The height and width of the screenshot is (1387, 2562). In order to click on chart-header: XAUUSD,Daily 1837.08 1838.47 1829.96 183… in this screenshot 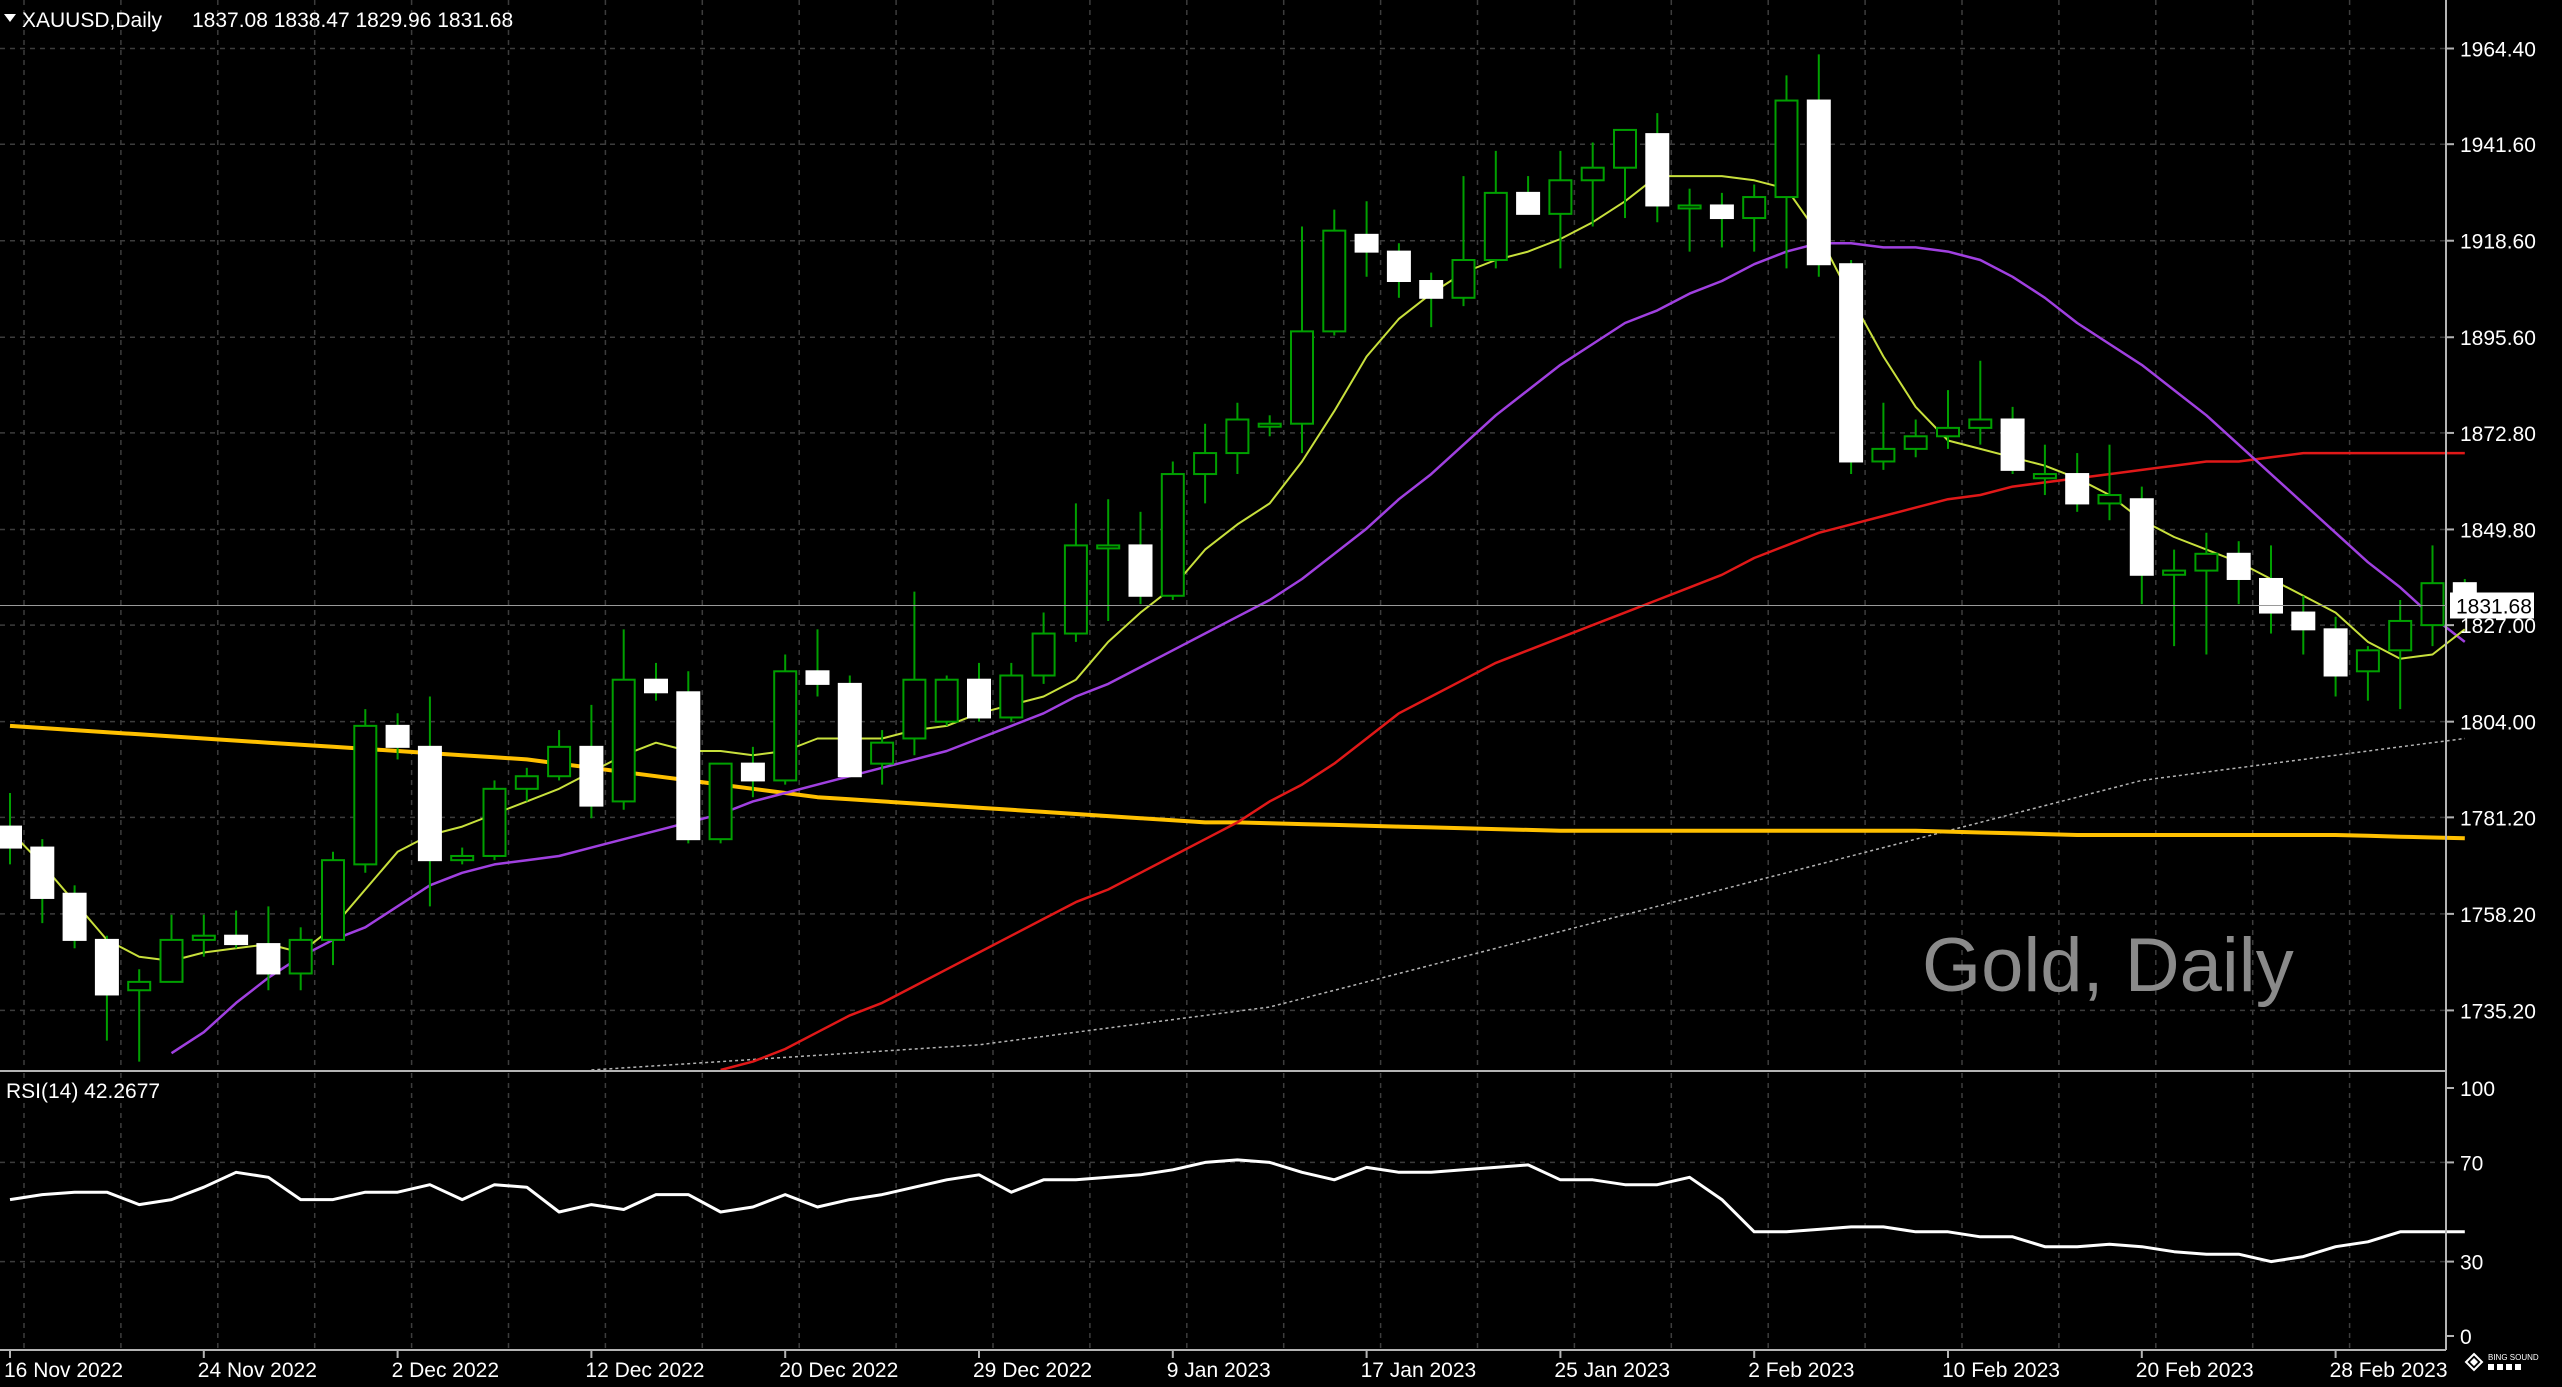, I will do `click(258, 20)`.